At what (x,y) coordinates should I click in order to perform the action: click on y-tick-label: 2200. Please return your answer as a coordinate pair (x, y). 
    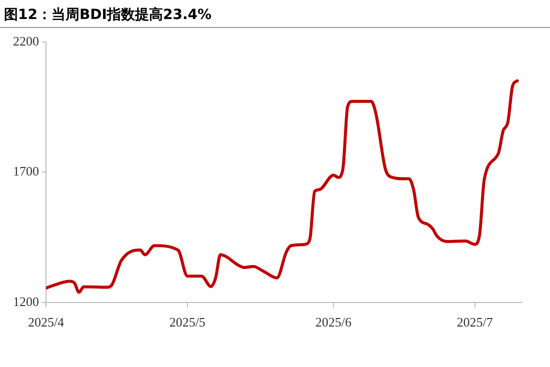
    Looking at the image, I should click on (26, 40).